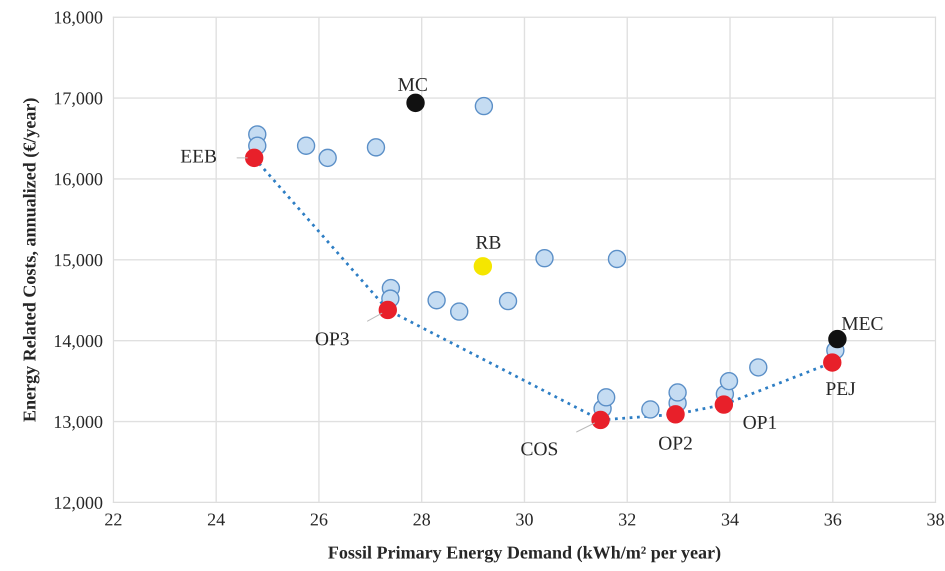 The width and height of the screenshot is (945, 571). Describe the element at coordinates (935, 519) in the screenshot. I see `x-tick-label: 38` at that location.